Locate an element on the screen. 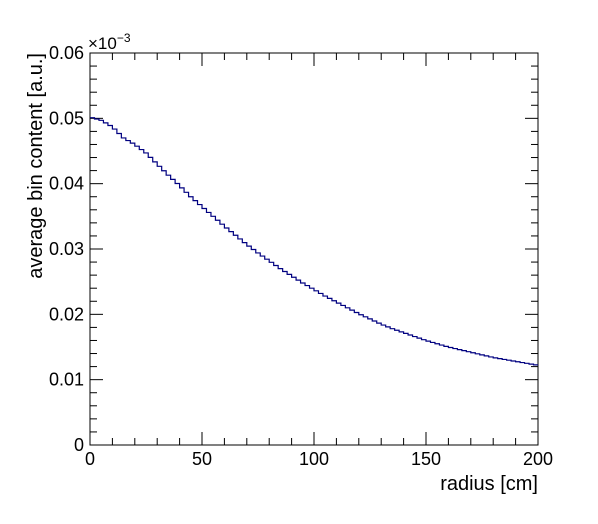 The image size is (598, 524). x-tick-label: 200 is located at coordinates (538, 459).